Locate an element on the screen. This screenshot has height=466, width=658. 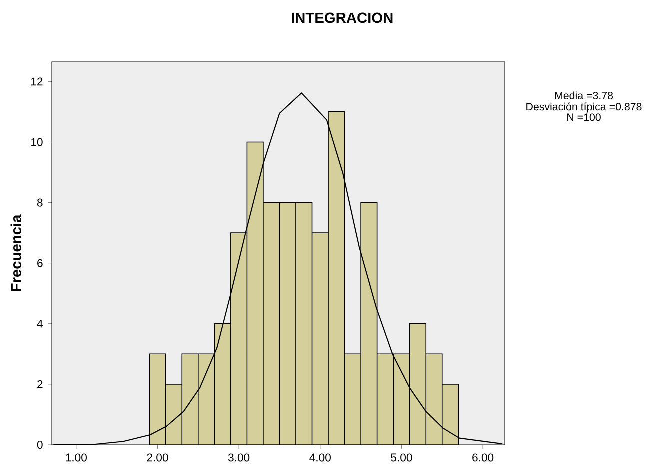
x-tick-label: 5.00 is located at coordinates (401, 458).